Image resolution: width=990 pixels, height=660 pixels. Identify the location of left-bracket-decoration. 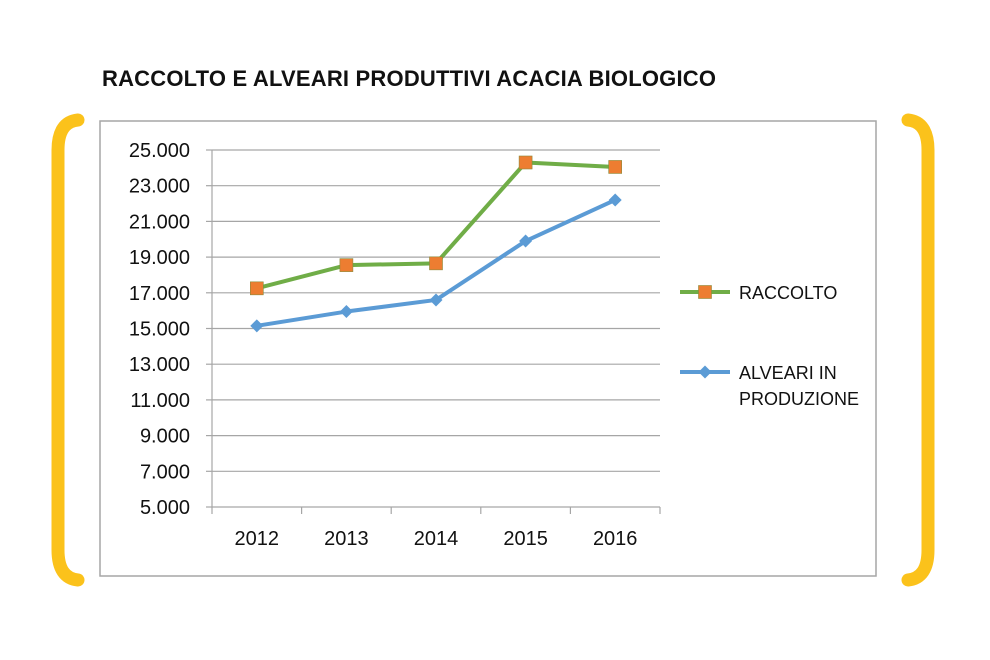
(68, 350).